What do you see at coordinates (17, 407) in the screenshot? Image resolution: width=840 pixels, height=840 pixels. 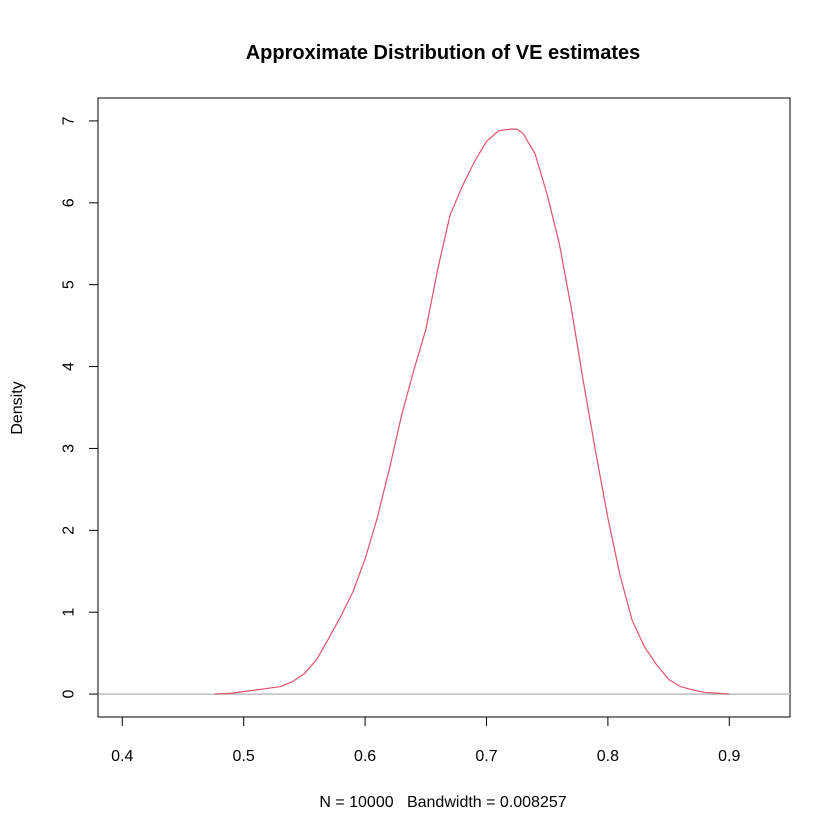 I see `y-axis-label: Density` at bounding box center [17, 407].